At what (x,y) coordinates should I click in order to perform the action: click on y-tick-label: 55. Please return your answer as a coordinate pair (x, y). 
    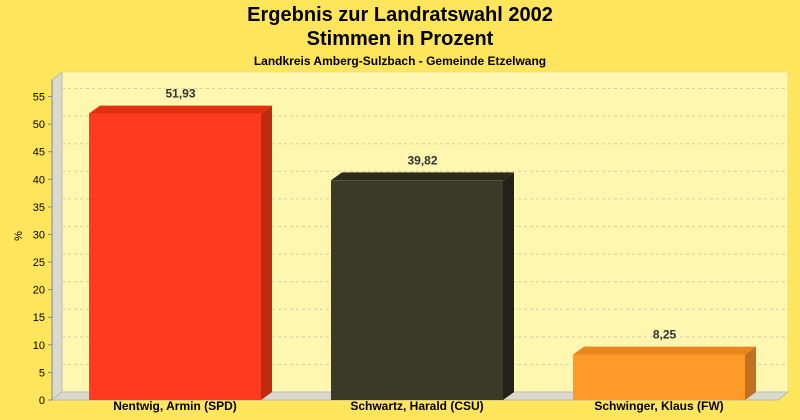
    Looking at the image, I should click on (39, 98).